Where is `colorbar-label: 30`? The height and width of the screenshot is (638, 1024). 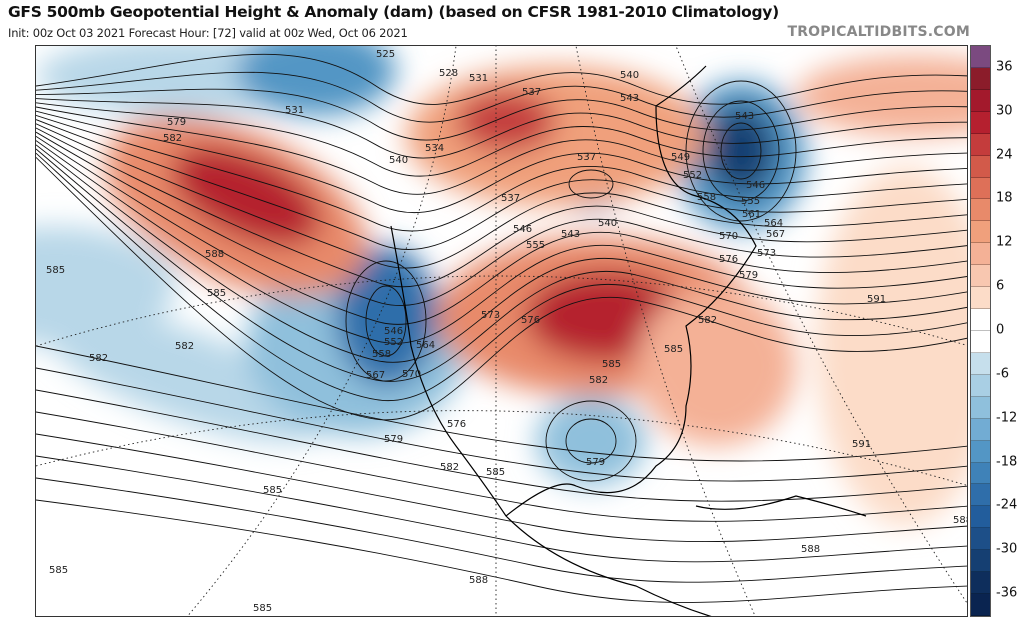 colorbar-label: 30 is located at coordinates (1004, 111).